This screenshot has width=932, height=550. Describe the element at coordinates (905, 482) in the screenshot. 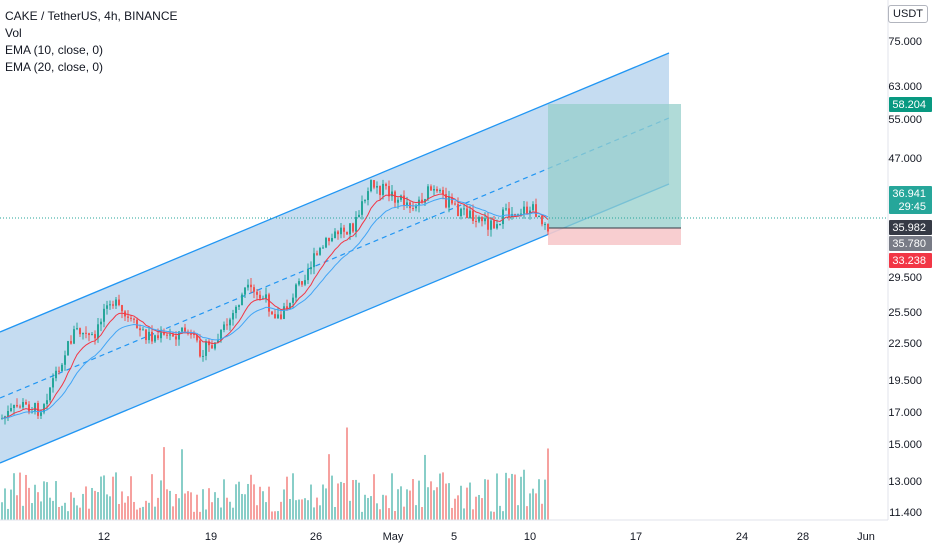

I see `y-tick-label: 13.000` at that location.